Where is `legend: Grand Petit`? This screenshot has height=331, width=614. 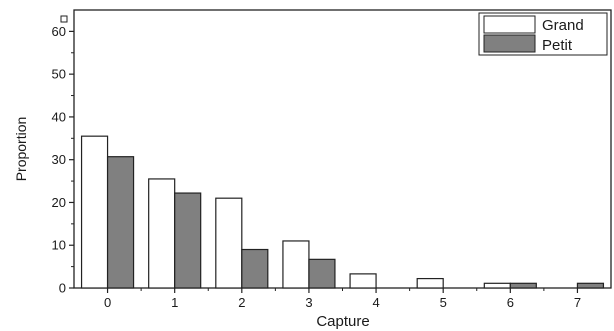
legend: Grand Petit is located at coordinates (543, 34).